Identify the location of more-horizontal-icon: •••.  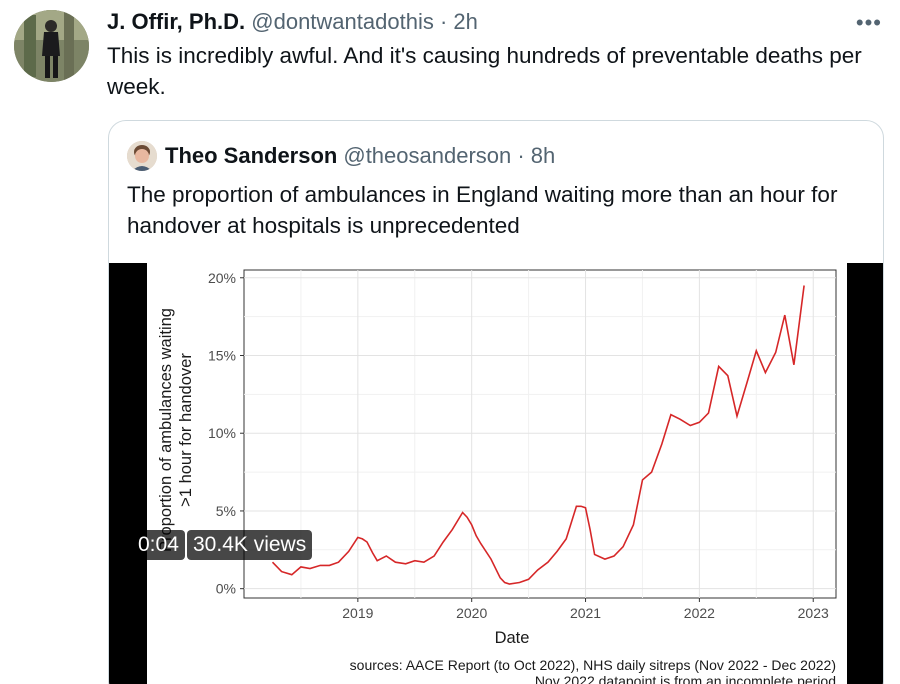
(868, 22).